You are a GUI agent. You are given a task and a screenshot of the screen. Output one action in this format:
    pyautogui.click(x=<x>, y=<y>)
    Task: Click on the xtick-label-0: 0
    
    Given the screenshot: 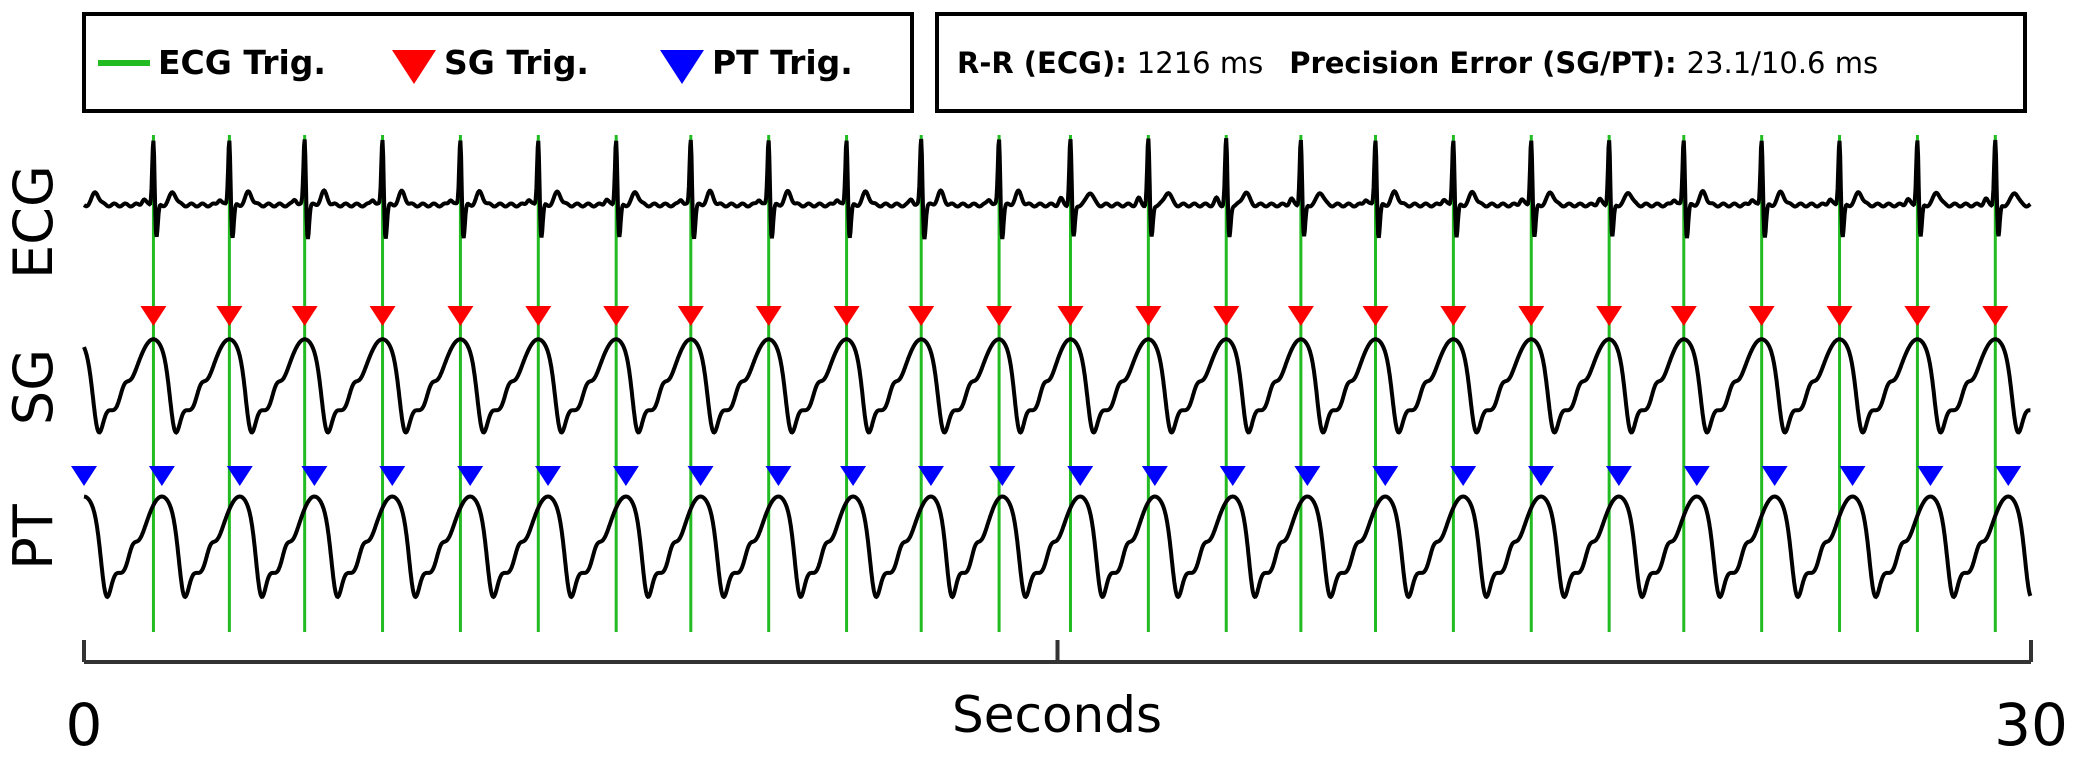 What is the action you would take?
    pyautogui.click(x=84, y=724)
    